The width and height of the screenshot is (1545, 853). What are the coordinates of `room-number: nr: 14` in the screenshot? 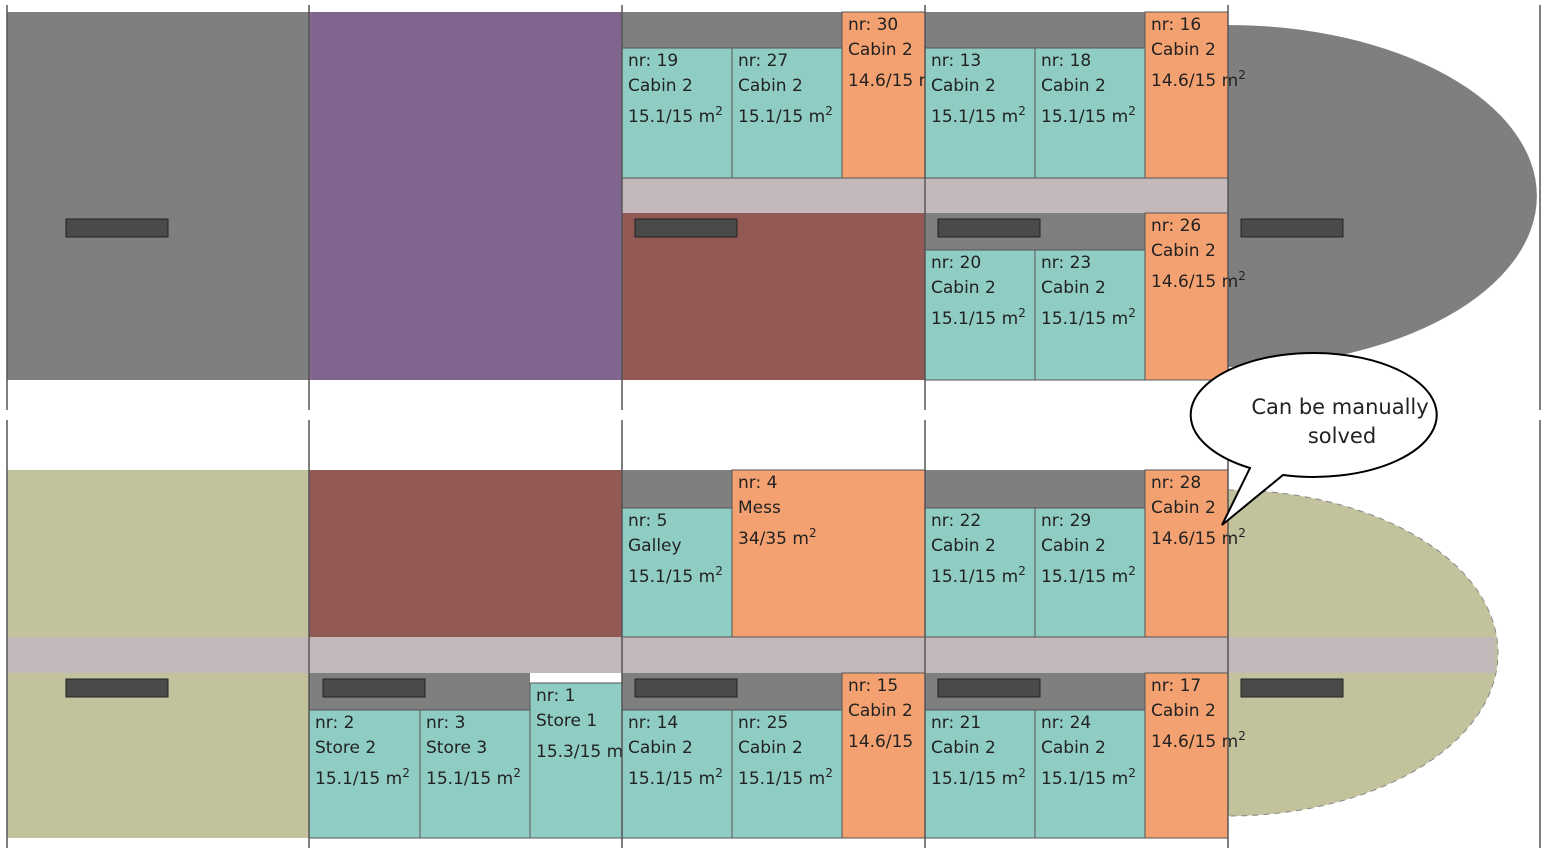 It's located at (653, 723).